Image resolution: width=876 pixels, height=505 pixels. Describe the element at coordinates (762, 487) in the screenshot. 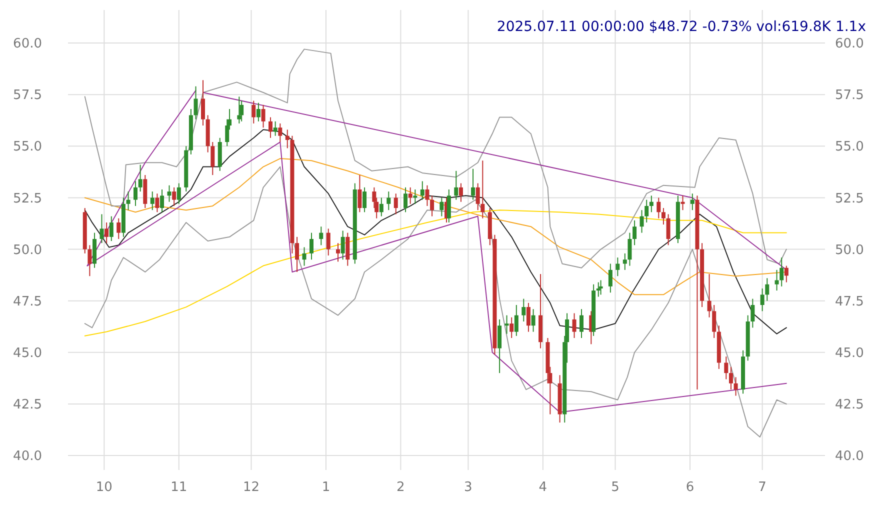

I see `x-tick-label: 7` at that location.